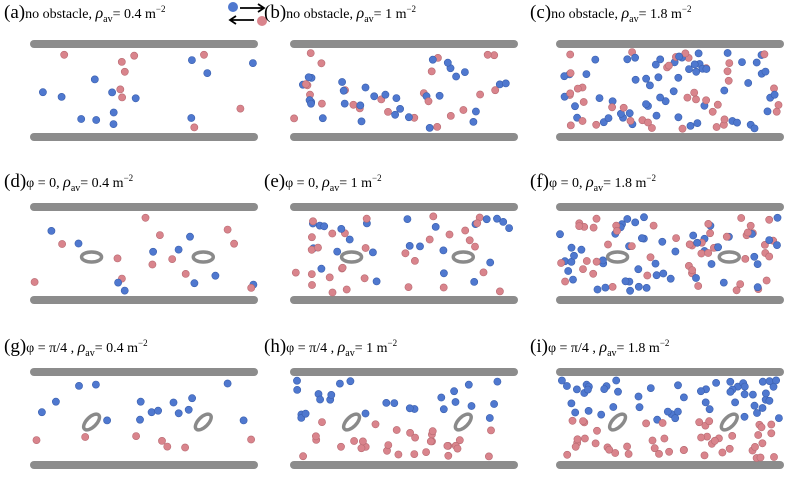 The image size is (789, 489). What do you see at coordinates (15, 346) in the screenshot?
I see `panel-tag: (g)` at bounding box center [15, 346].